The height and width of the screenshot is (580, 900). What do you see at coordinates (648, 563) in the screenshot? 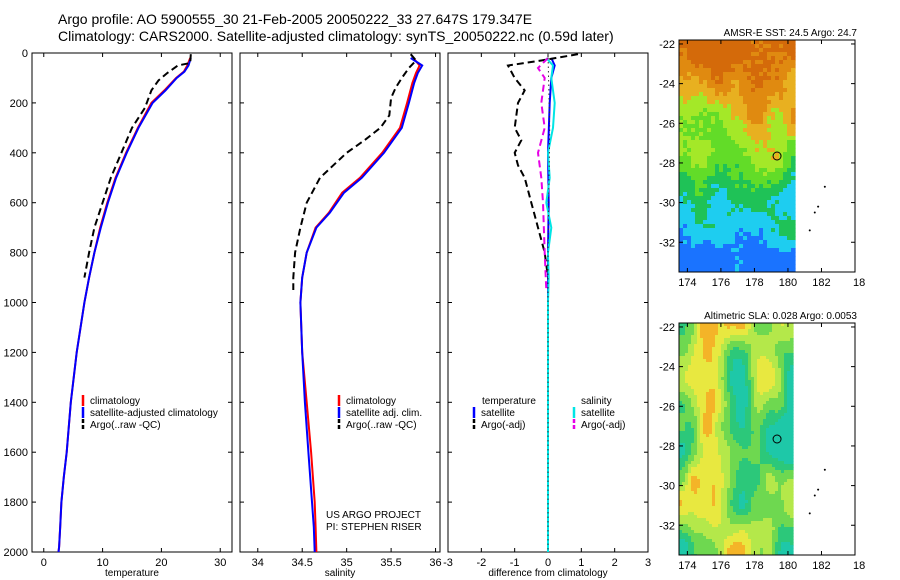
I see `difference-xtick-label: 3` at bounding box center [648, 563].